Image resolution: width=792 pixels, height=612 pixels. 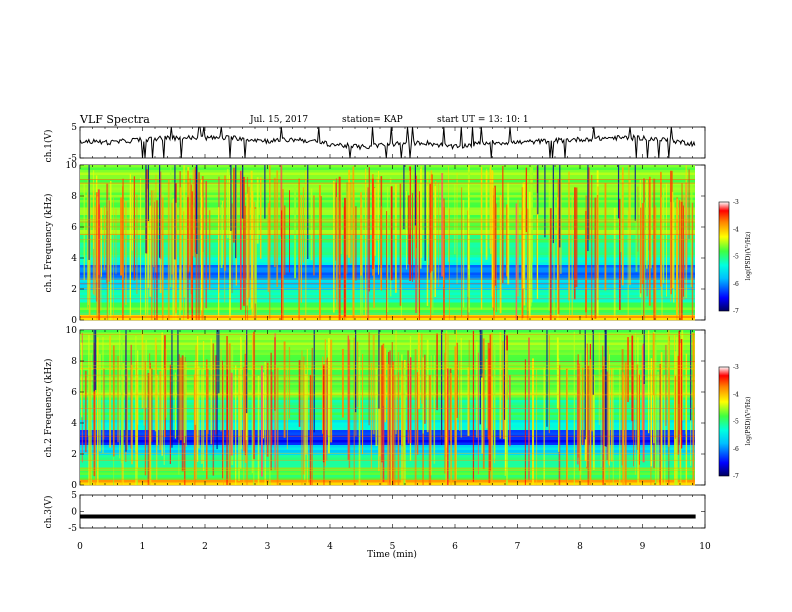 I want to click on ch1-colorbar-label: log(PSD)(V²/Hz), so click(x=748, y=256).